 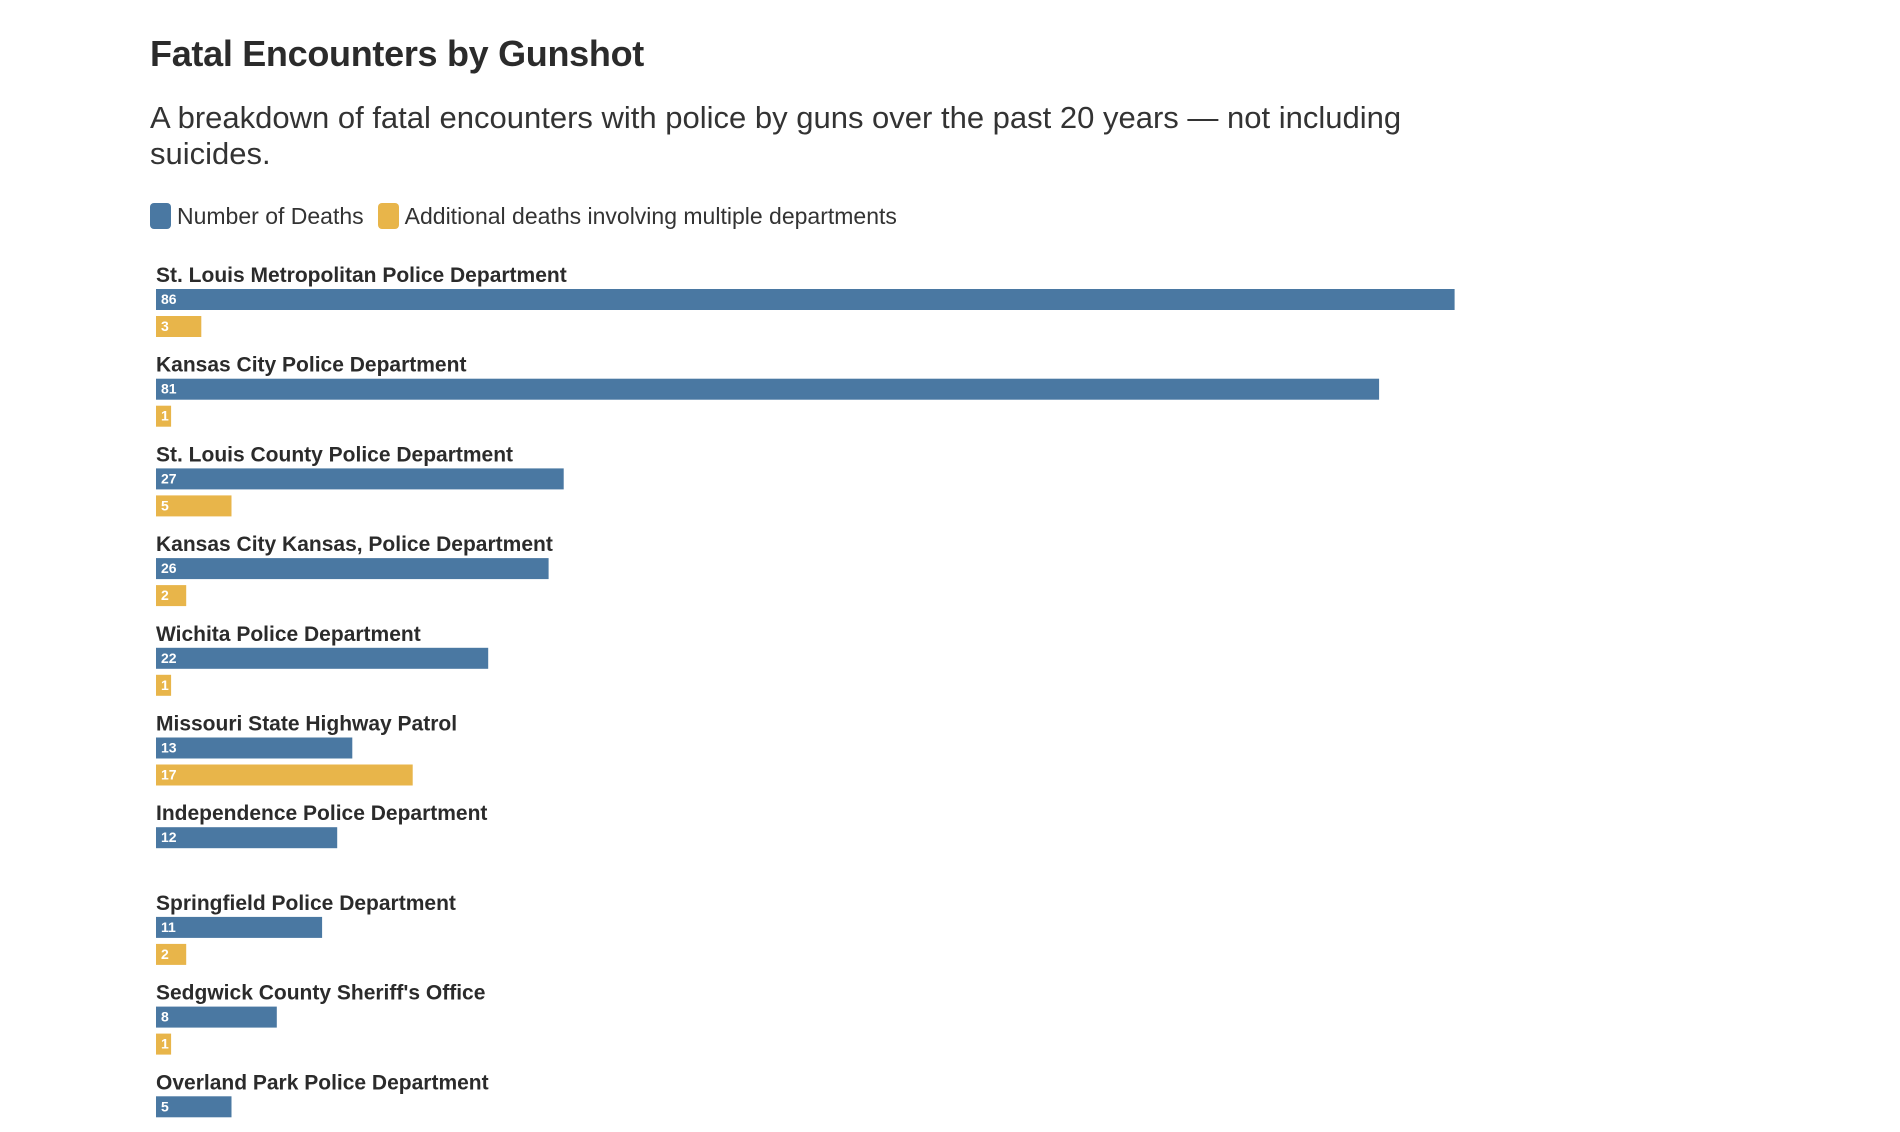 What do you see at coordinates (194, 506) in the screenshot?
I see `bar-additional-st-louis-county-police-department` at bounding box center [194, 506].